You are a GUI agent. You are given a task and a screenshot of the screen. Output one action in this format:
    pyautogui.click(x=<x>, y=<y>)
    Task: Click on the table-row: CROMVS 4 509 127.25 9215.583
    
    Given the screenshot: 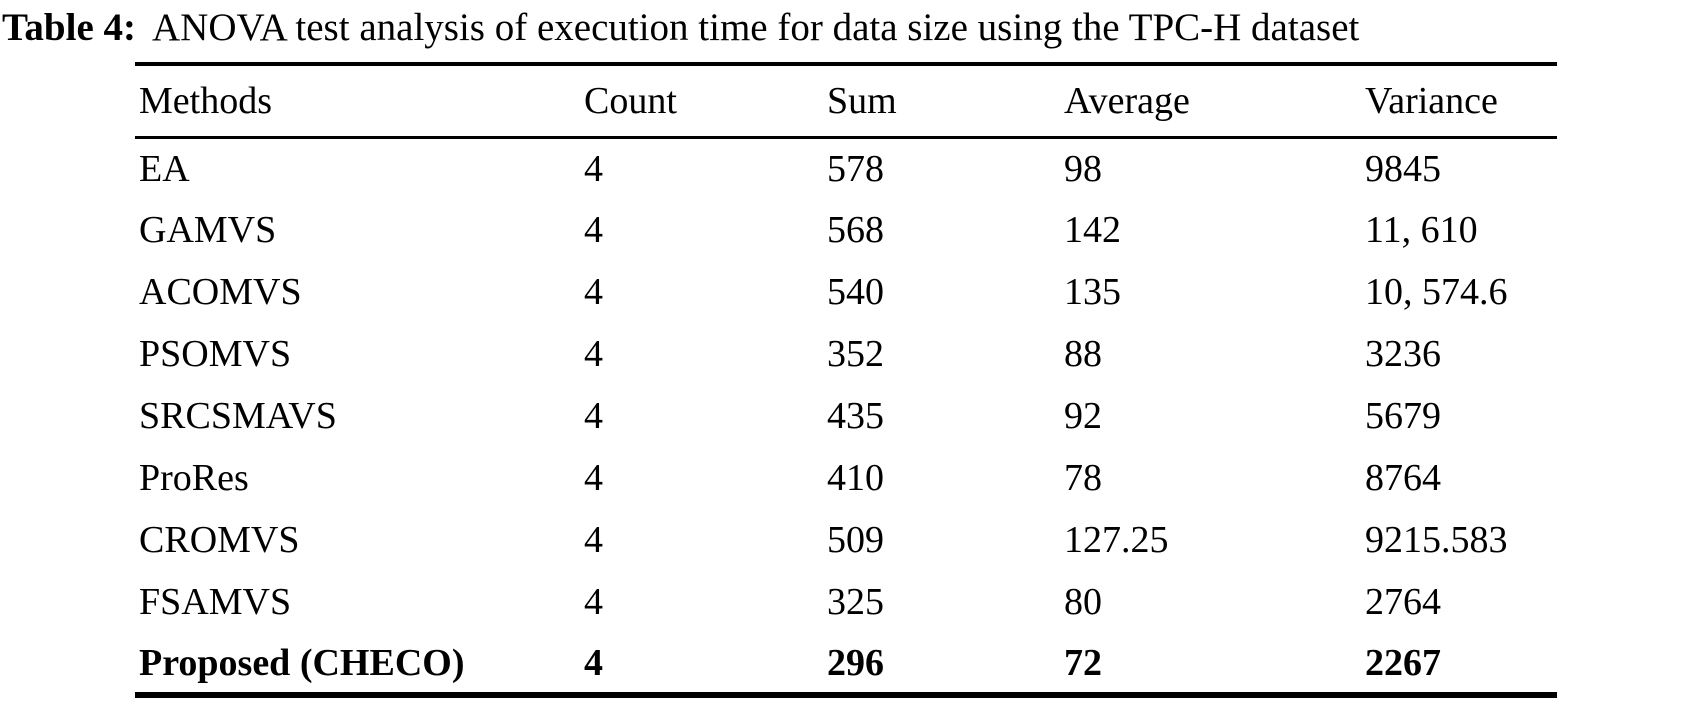 What is the action you would take?
    pyautogui.click(x=846, y=540)
    